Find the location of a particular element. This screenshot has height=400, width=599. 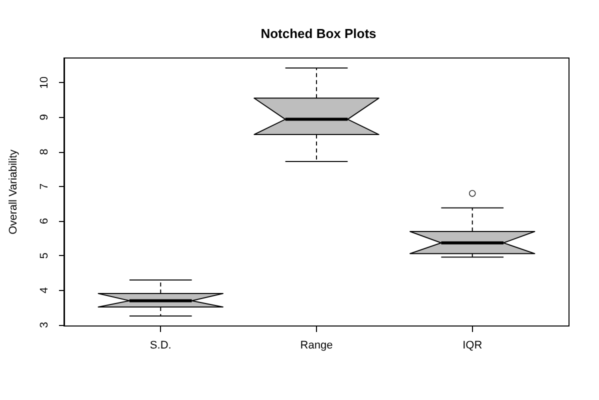

chart-title: Notched Box Plots is located at coordinates (318, 33).